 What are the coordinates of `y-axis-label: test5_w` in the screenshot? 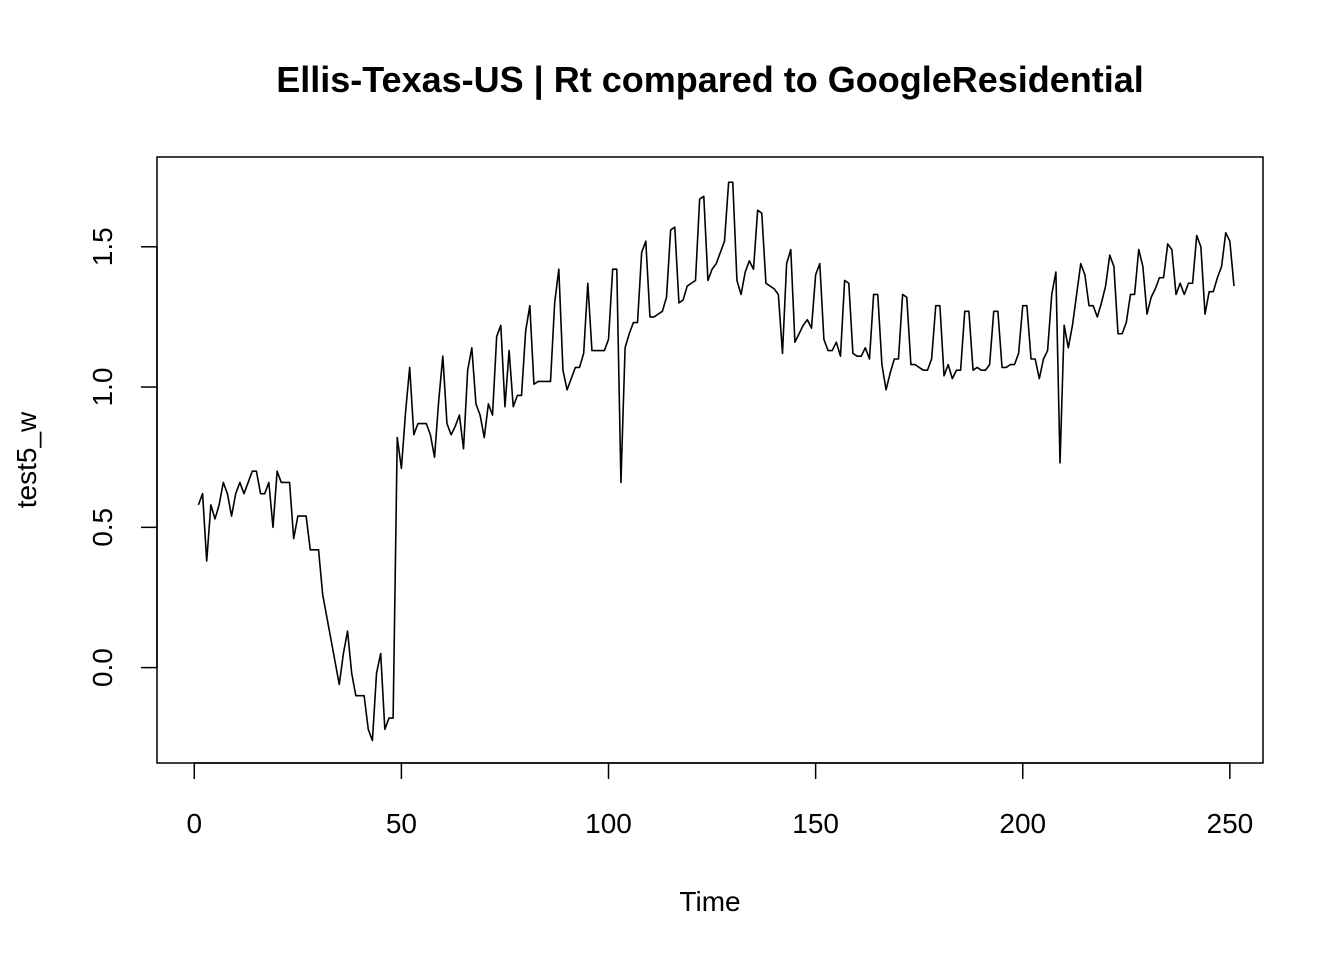 It's located at (26, 459).